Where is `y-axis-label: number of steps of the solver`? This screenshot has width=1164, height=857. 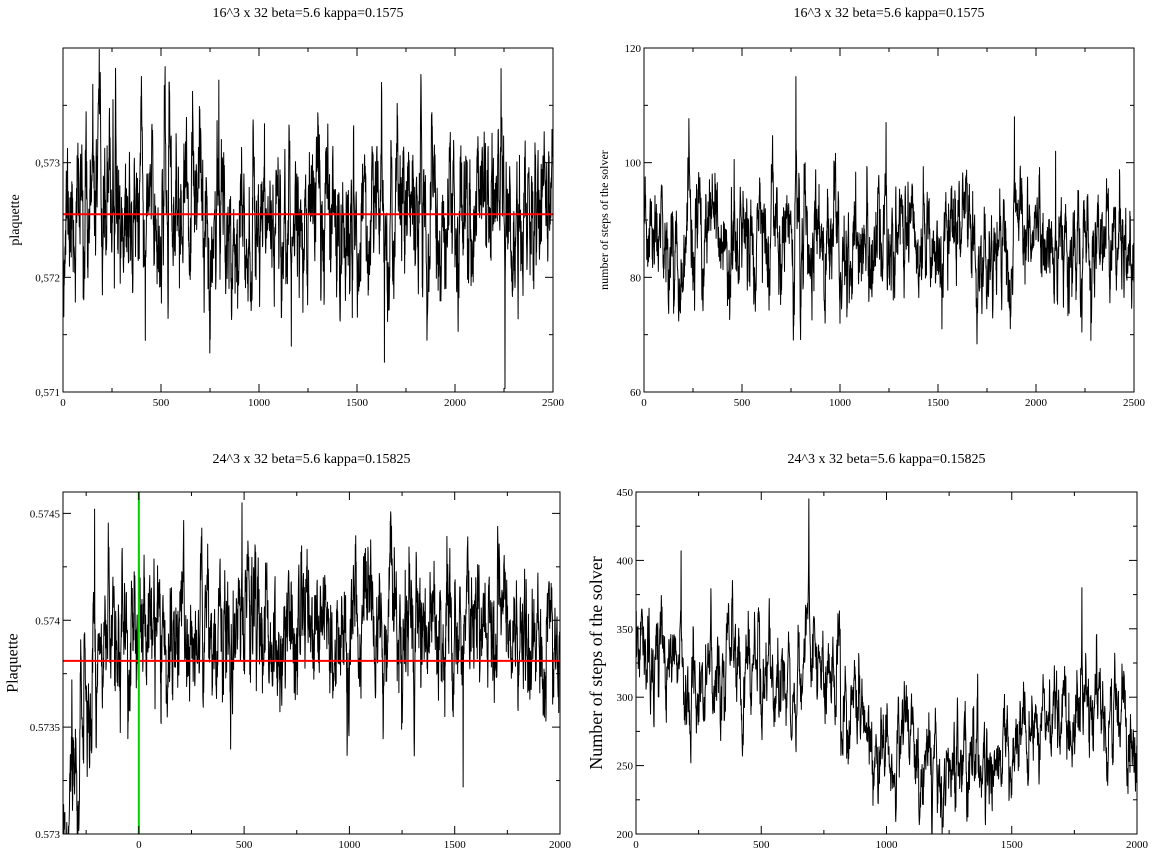
y-axis-label: number of steps of the solver is located at coordinates (604, 220).